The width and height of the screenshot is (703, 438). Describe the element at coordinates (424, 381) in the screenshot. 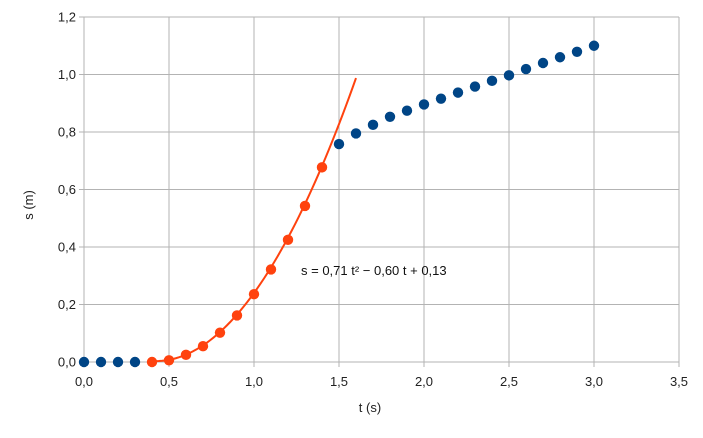

I see `x-tick-label-4: 2,0` at that location.